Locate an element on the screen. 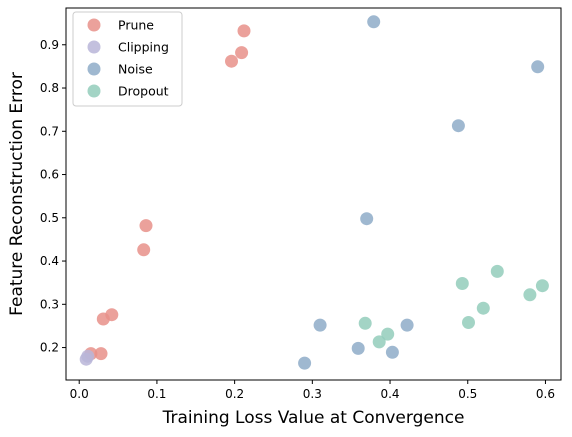 This screenshot has width=572, height=437. x-tick-label: 0.1 is located at coordinates (156, 394).